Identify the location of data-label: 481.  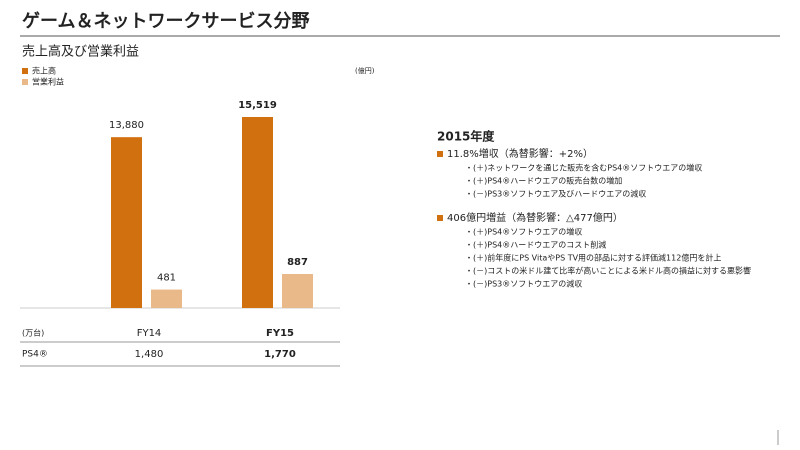
(166, 278).